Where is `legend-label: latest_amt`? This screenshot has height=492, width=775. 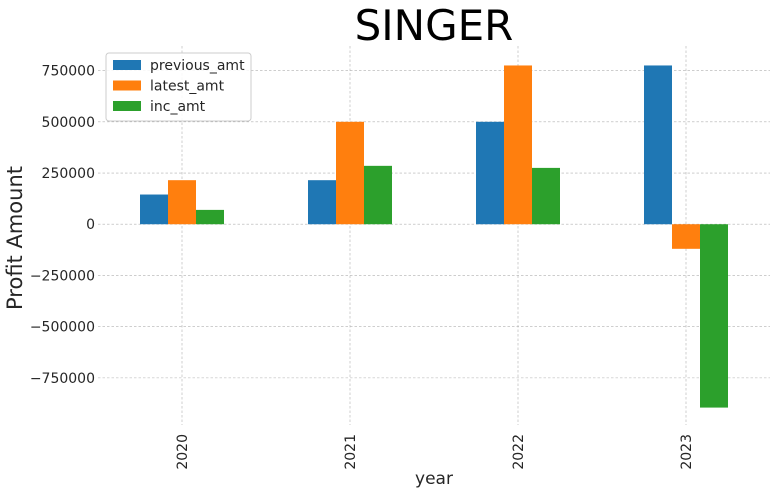
legend-label: latest_amt is located at coordinates (187, 87).